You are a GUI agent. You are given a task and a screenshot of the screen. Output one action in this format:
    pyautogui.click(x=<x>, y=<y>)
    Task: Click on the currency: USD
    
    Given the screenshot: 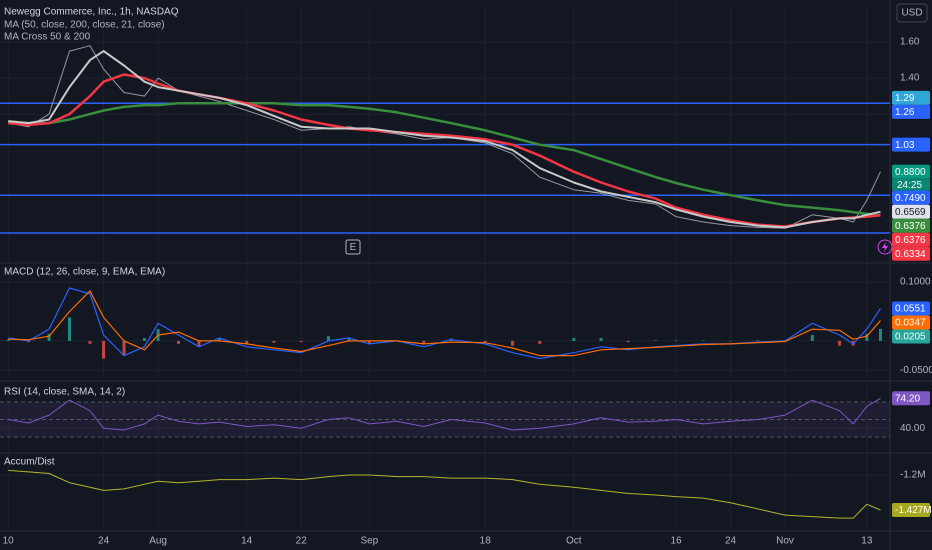 What is the action you would take?
    pyautogui.click(x=911, y=13)
    